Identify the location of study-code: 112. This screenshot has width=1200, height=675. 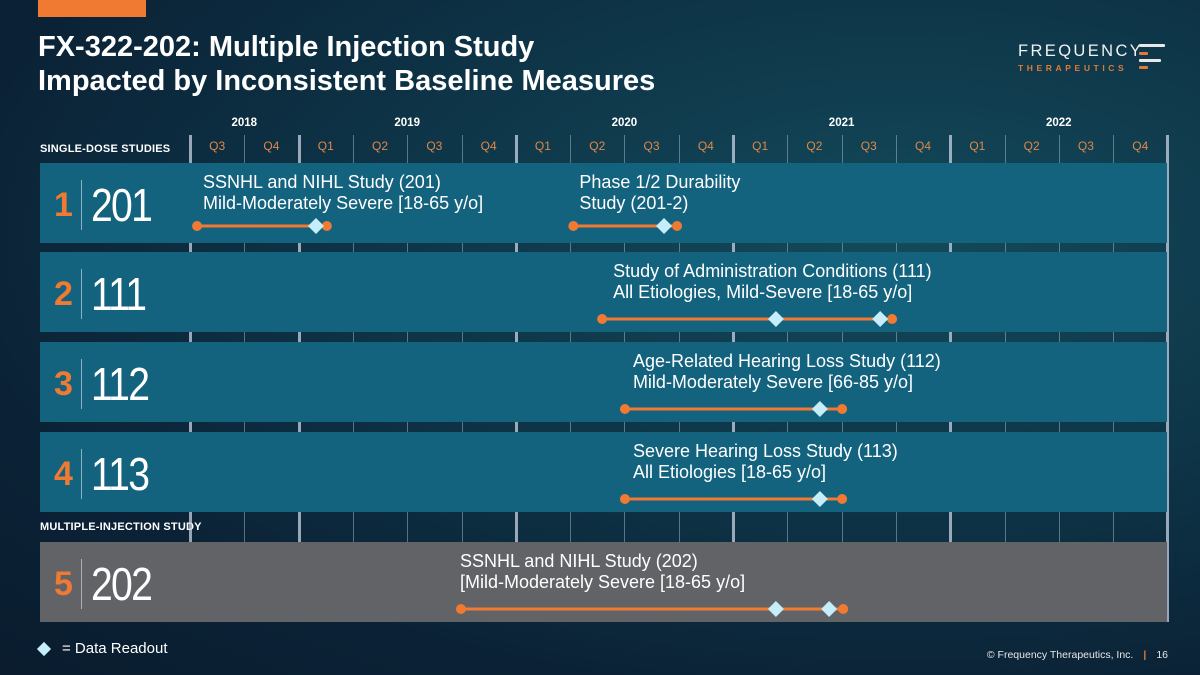
(120, 384).